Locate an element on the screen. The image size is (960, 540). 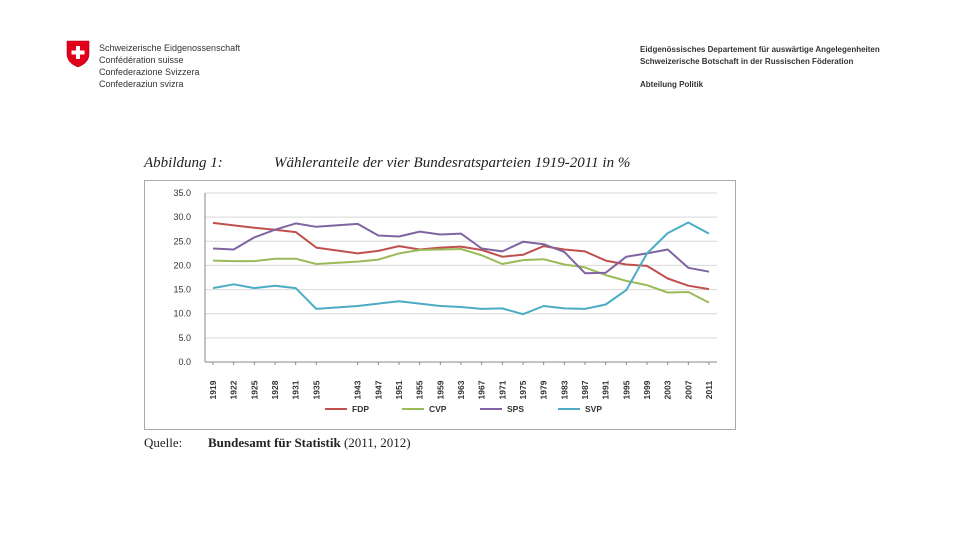
confederation-name-it: Confederazione Svizzera is located at coordinates (149, 72).